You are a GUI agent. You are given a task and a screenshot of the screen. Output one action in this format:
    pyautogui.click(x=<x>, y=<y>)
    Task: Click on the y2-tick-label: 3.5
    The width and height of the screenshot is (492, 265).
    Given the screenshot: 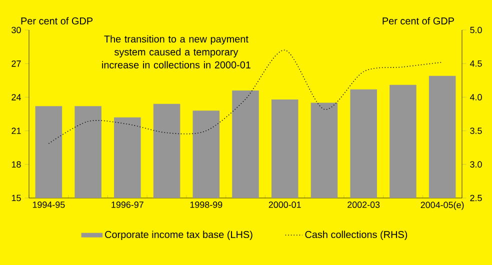 What is the action you would take?
    pyautogui.click(x=476, y=131)
    